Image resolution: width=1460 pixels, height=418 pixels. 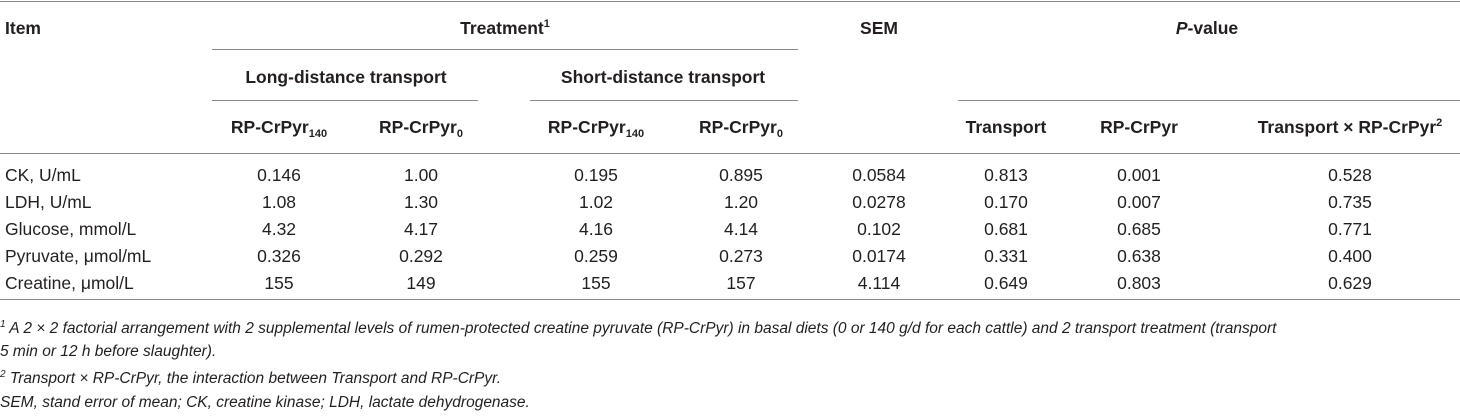 What do you see at coordinates (48, 202) in the screenshot?
I see `row-item: LDH, U/mL` at bounding box center [48, 202].